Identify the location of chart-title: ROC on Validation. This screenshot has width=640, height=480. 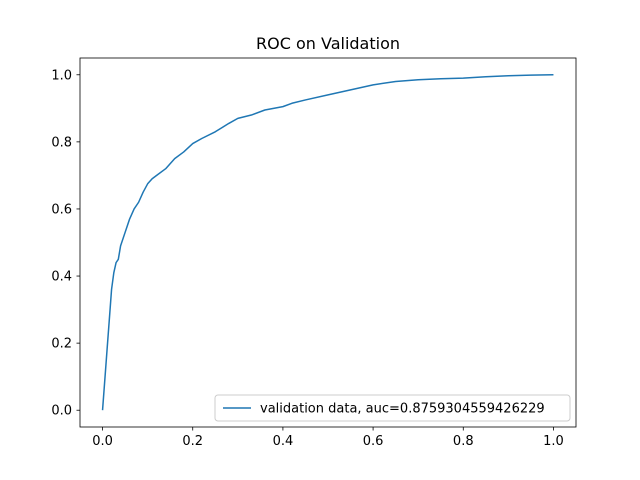
(328, 43).